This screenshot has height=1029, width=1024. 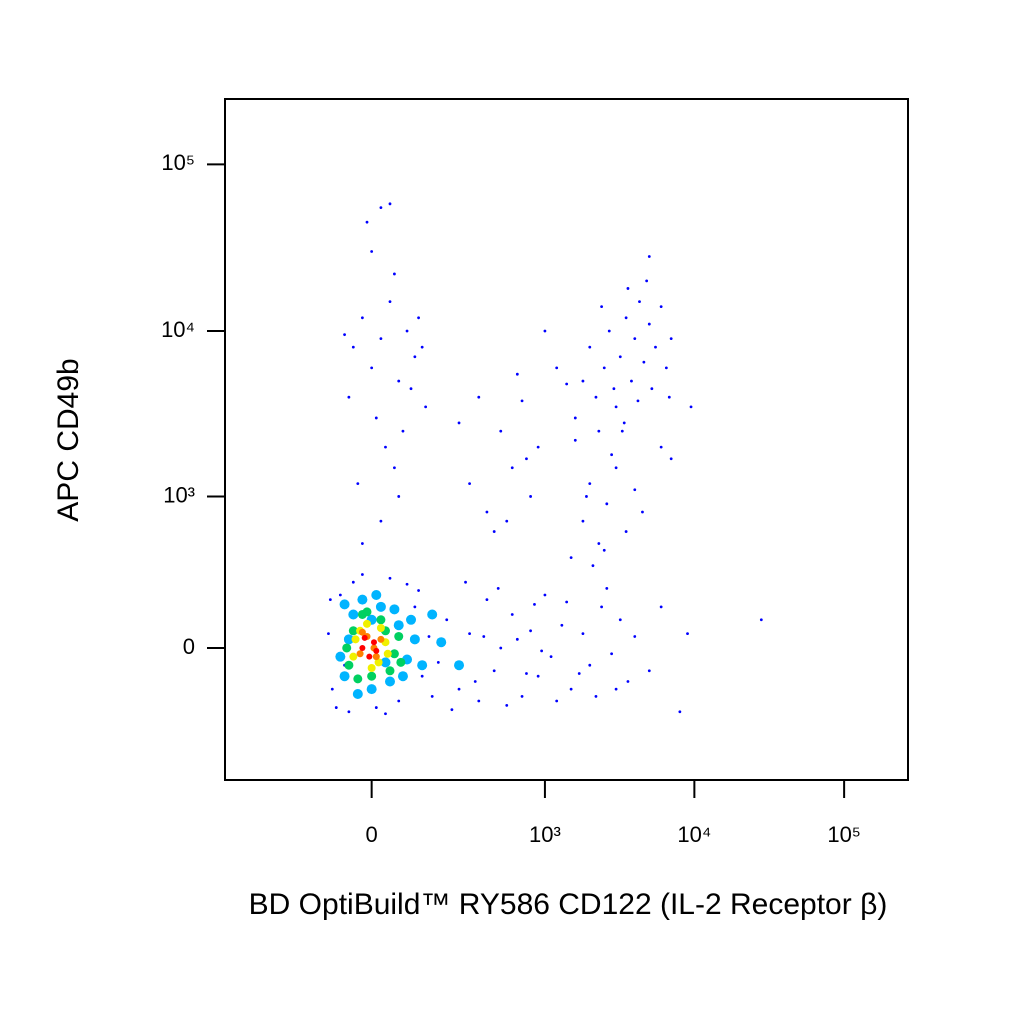 What do you see at coordinates (545, 834) in the screenshot?
I see `x-tick-label: 10³` at bounding box center [545, 834].